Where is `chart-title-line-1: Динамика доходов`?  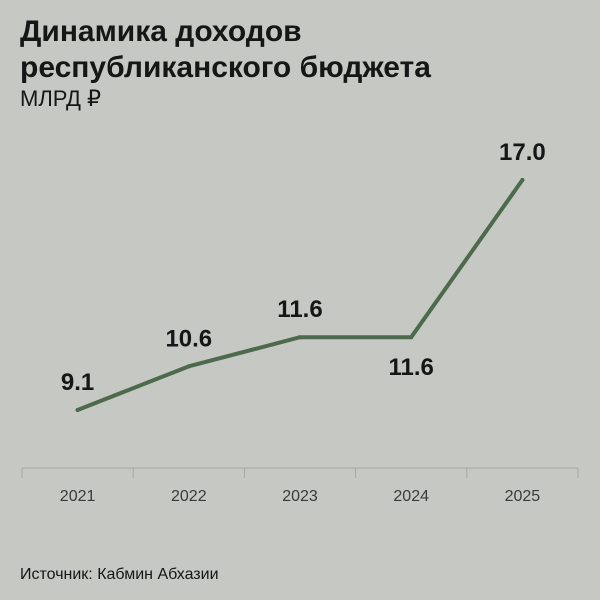
chart-title-line-1: Динамика доходов is located at coordinates (161, 31).